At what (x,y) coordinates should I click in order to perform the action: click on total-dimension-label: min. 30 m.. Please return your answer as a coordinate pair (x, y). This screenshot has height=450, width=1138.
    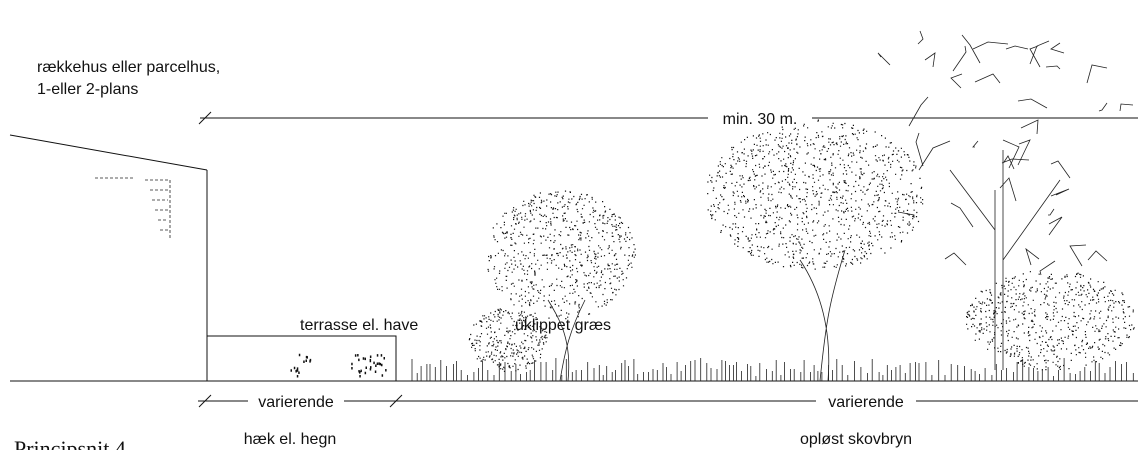
    Looking at the image, I should click on (760, 119).